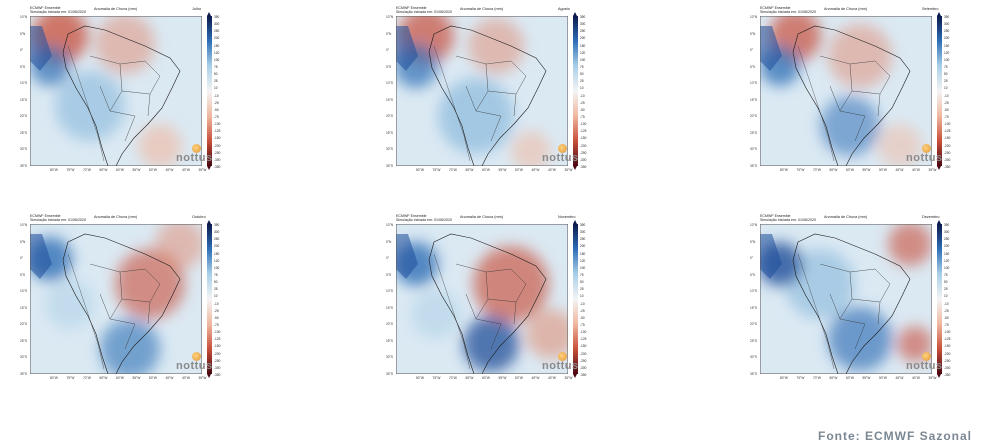 The image size is (984, 447). What do you see at coordinates (575, 299) in the screenshot?
I see `colorbar` at bounding box center [575, 299].